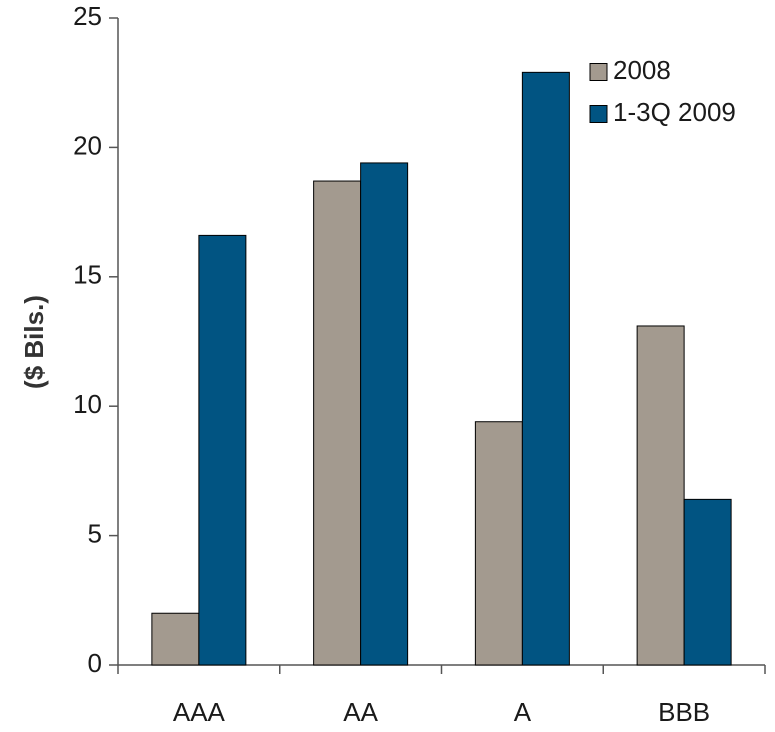 Image resolution: width=775 pixels, height=732 pixels. I want to click on y-tick-label: 5, so click(95, 533).